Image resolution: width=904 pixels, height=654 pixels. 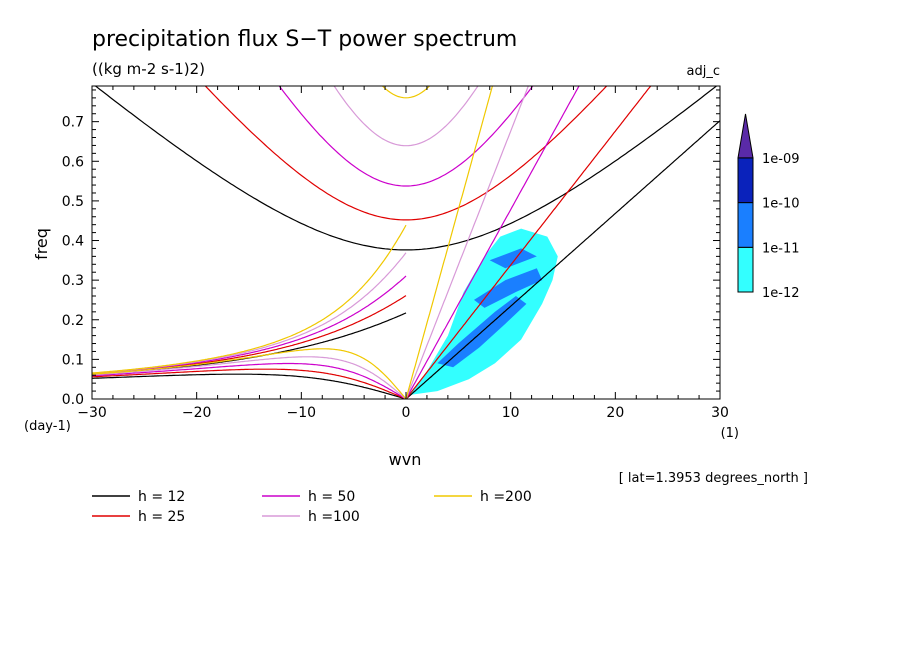 I want to click on curve-h100-kelvin, so click(x=467, y=242).